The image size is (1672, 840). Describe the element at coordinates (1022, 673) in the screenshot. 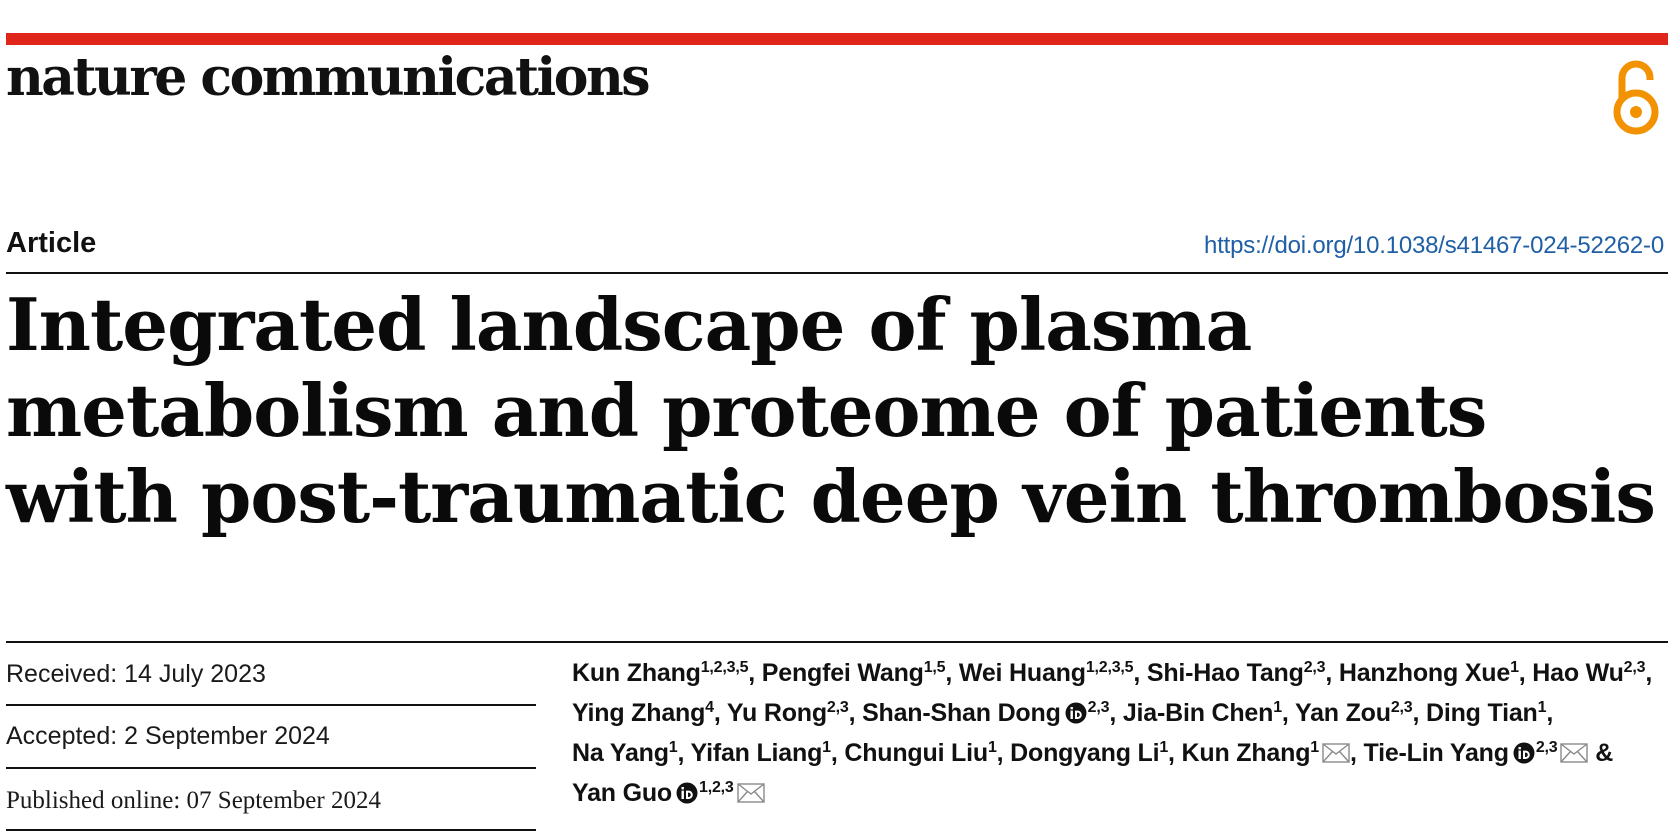

I see `author-name-text: Wei Huang` at that location.